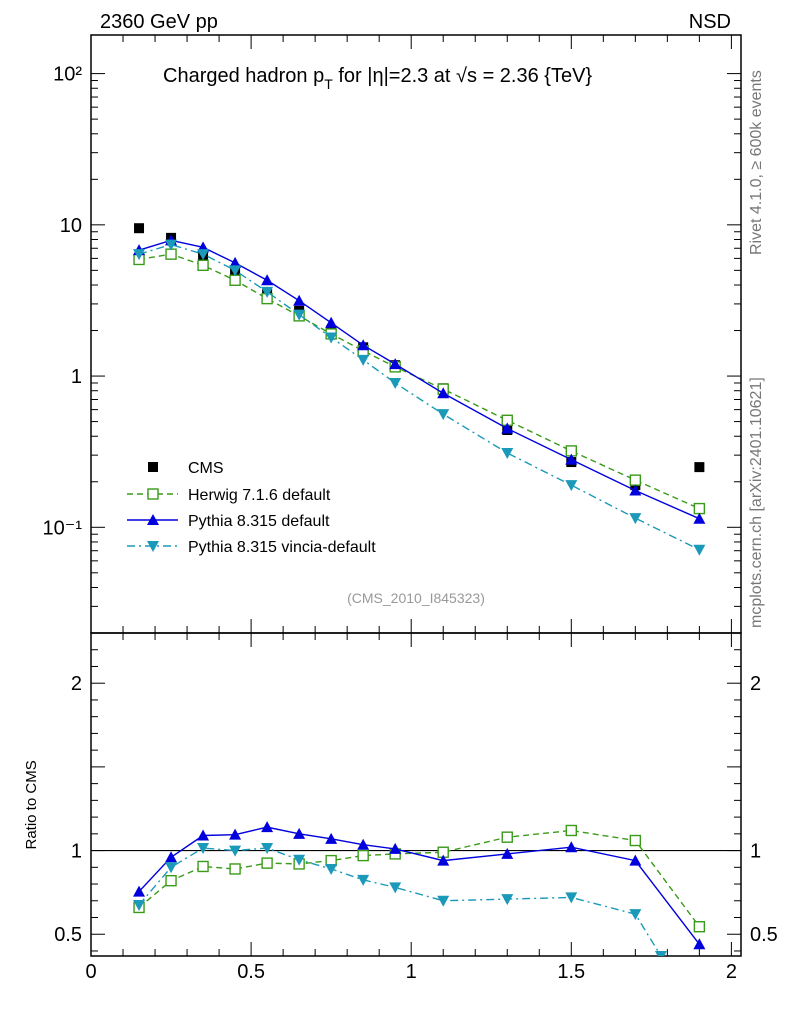 Image resolution: width=786 pixels, height=1024 pixels. Describe the element at coordinates (206, 468) in the screenshot. I see `legend-label: CMS` at that location.